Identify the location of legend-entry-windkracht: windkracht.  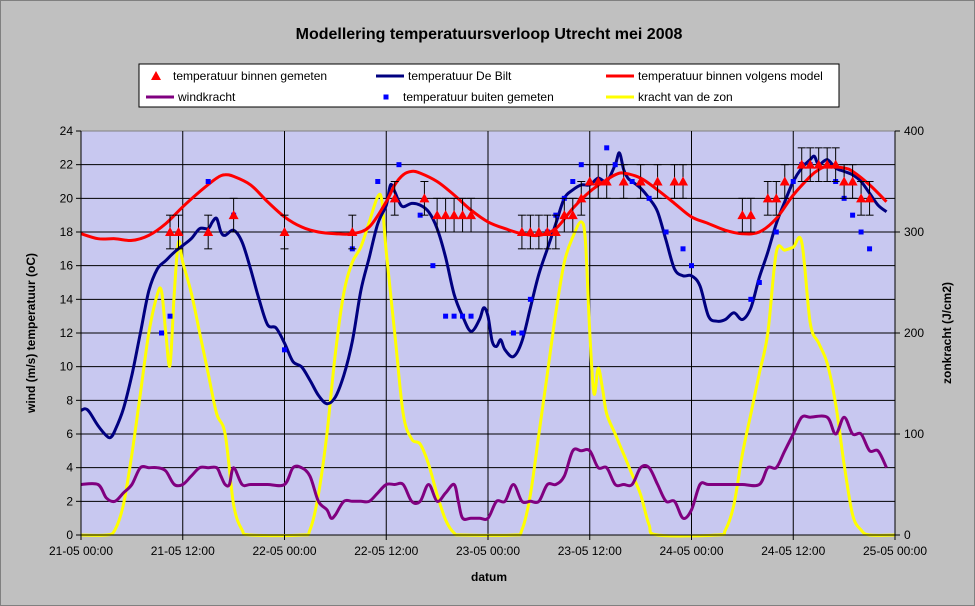
(191, 97).